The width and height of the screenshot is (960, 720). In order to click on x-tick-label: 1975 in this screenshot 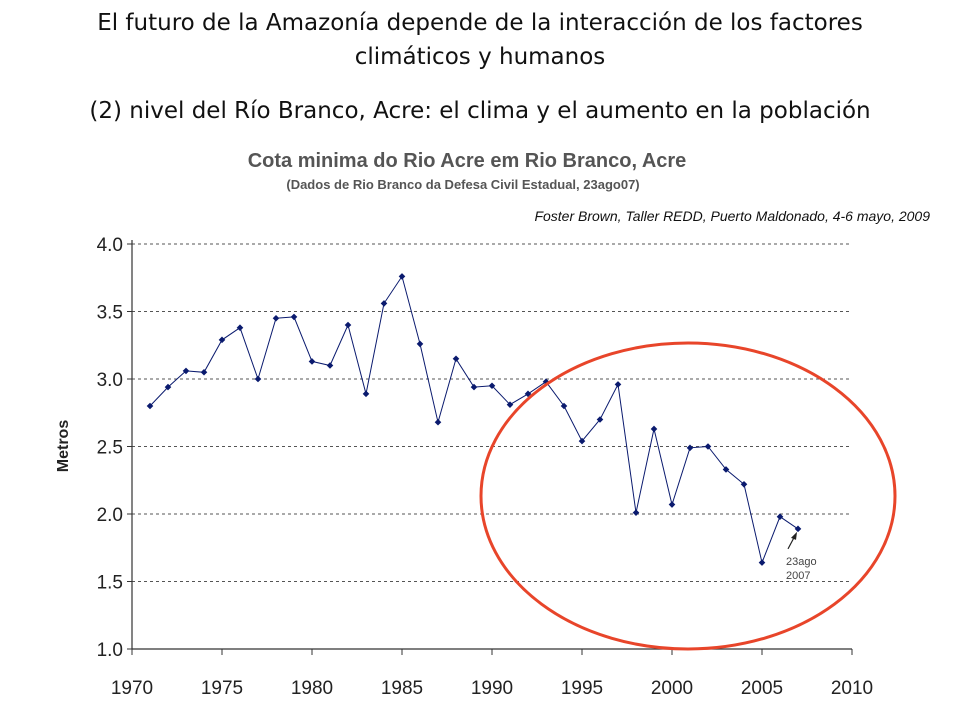, I will do `click(222, 688)`.